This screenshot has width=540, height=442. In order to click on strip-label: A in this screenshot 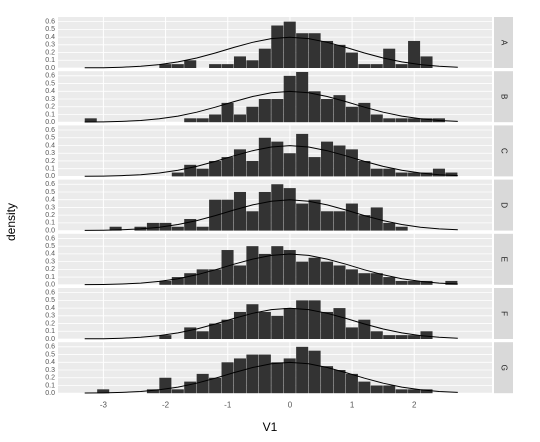, I will do `click(503, 43)`.